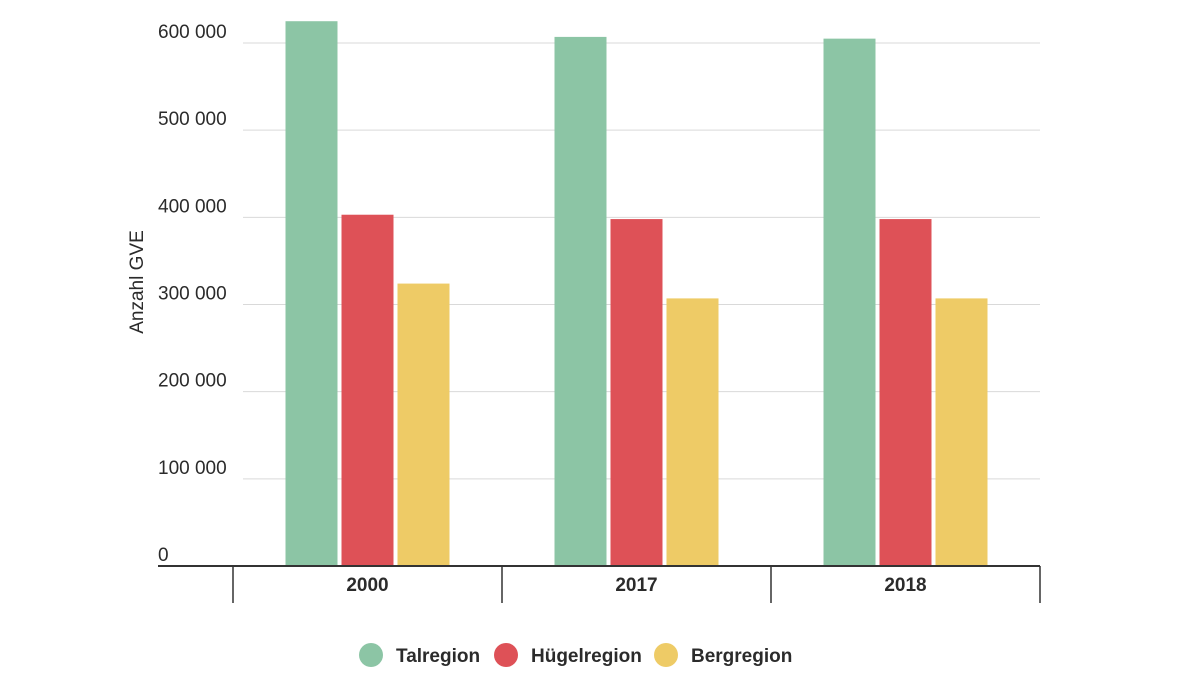  What do you see at coordinates (961, 432) in the screenshot?
I see `bar-bergregion-2018` at bounding box center [961, 432].